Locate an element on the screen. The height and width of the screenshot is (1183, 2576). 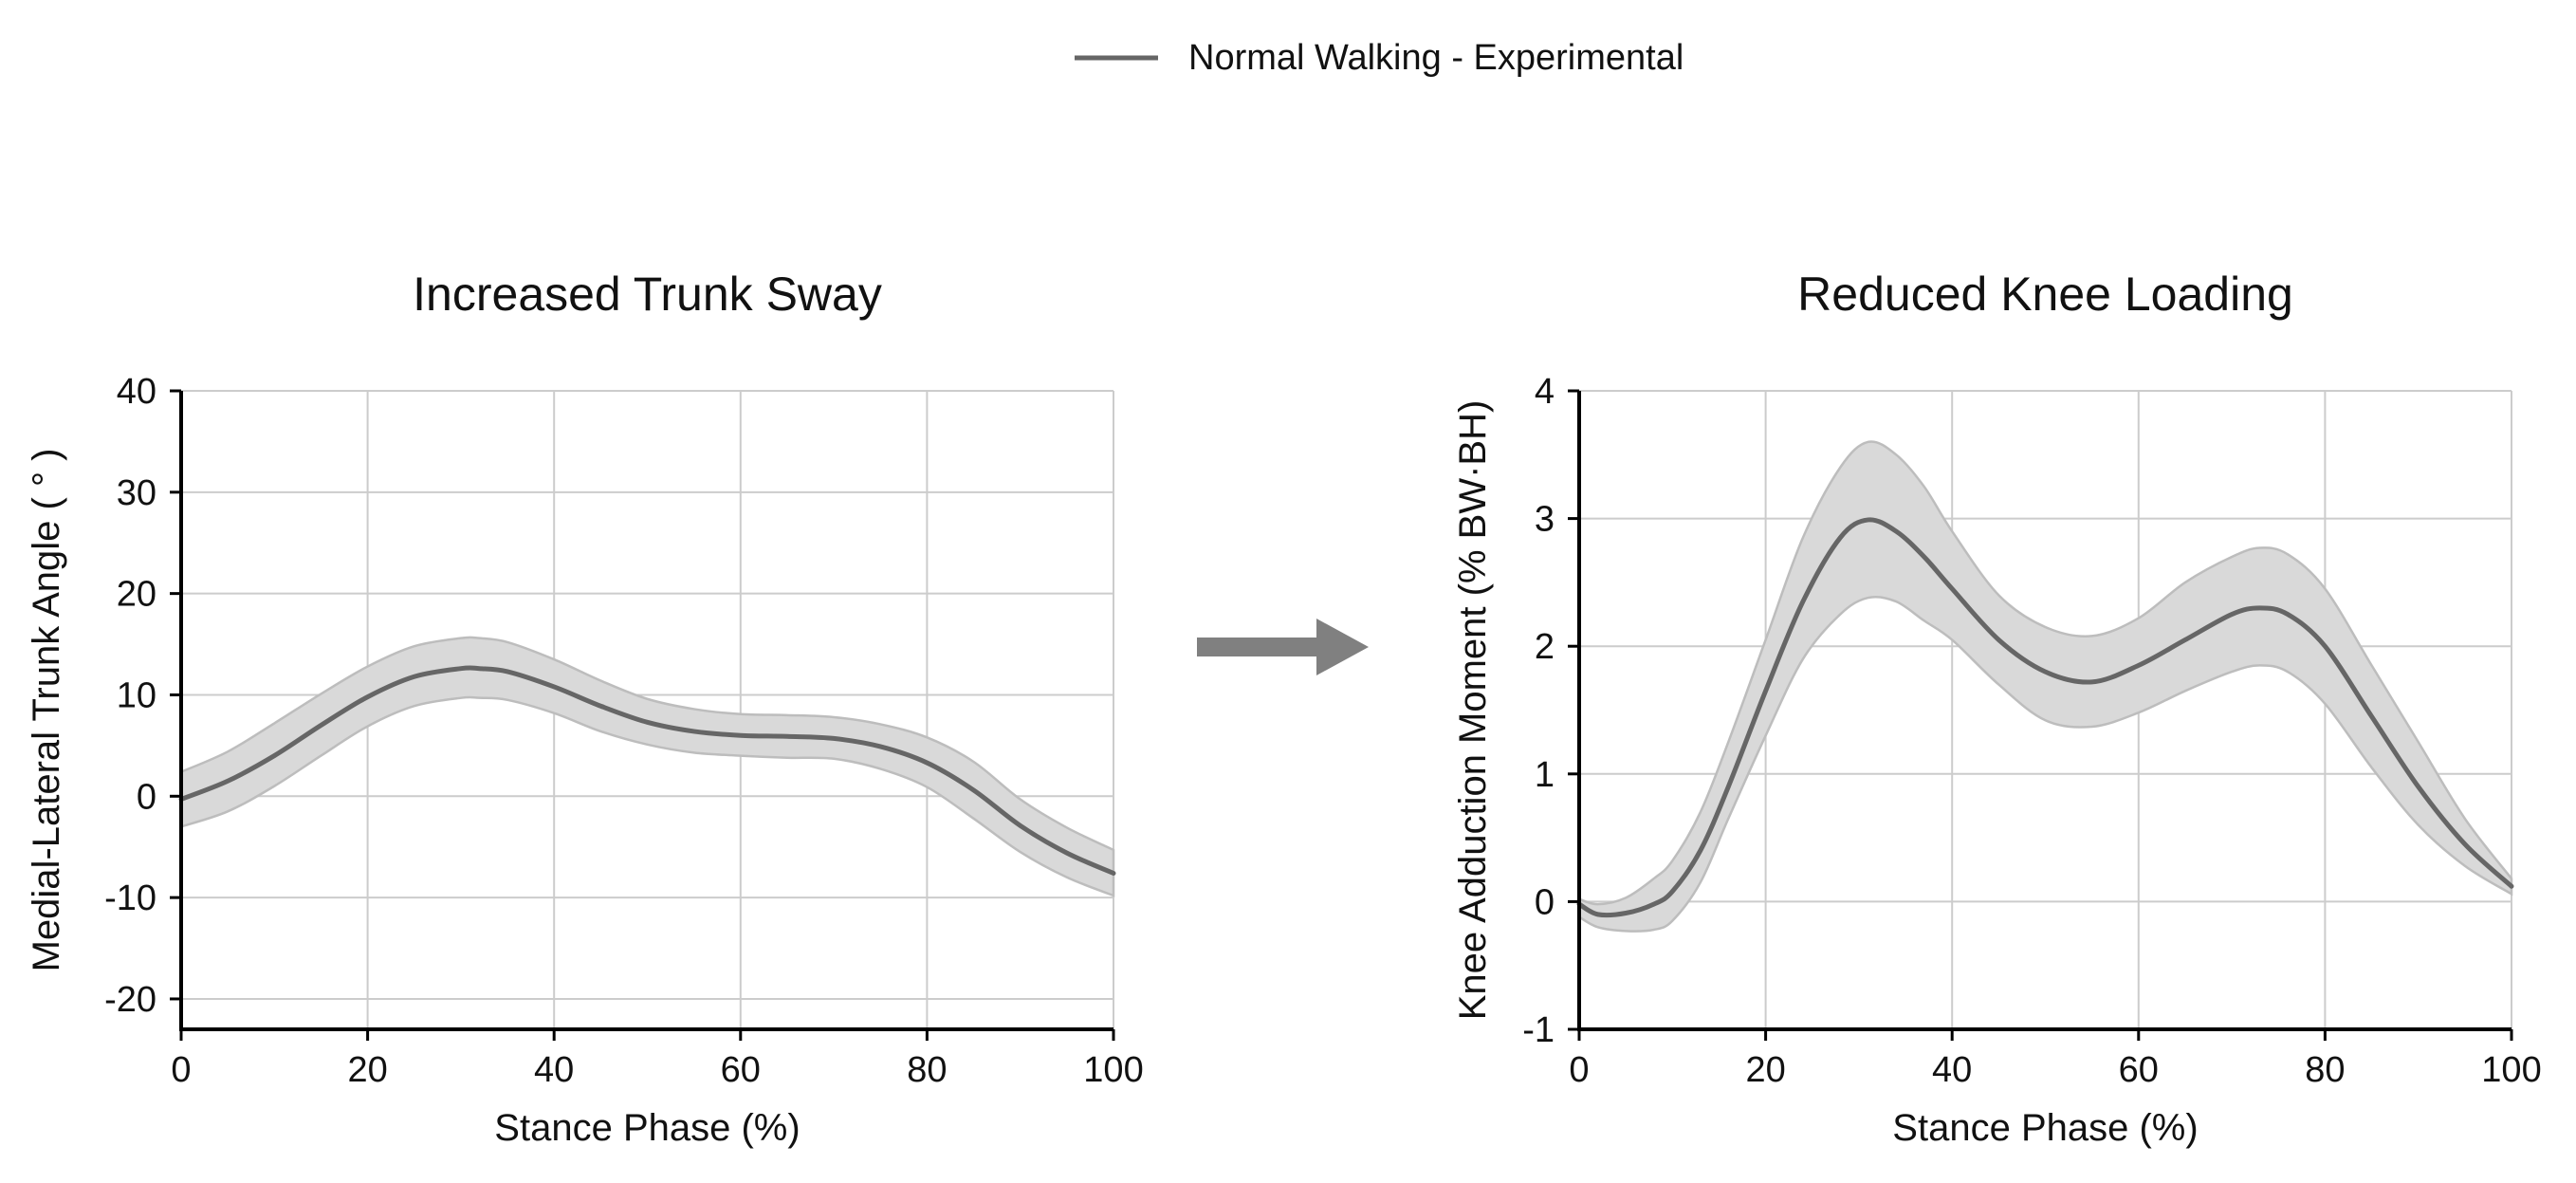
y-tick-label: 4 is located at coordinates (1545, 392).